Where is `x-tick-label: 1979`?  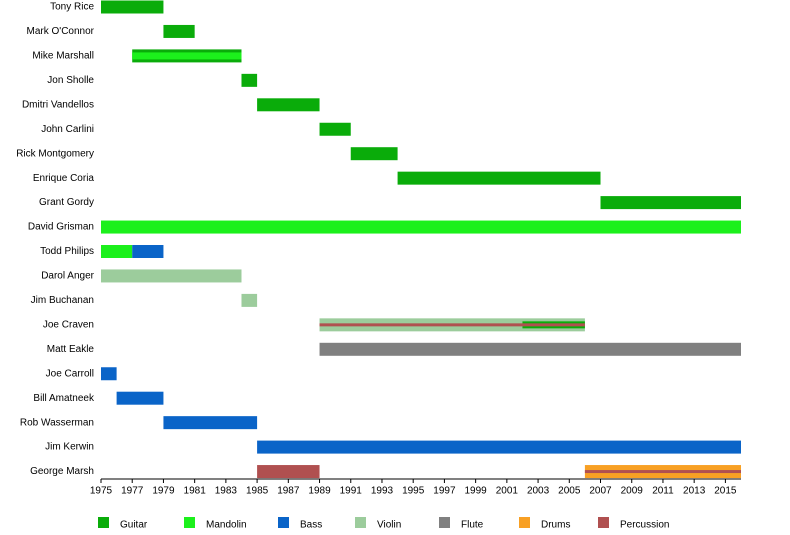 x-tick-label: 1979 is located at coordinates (163, 491).